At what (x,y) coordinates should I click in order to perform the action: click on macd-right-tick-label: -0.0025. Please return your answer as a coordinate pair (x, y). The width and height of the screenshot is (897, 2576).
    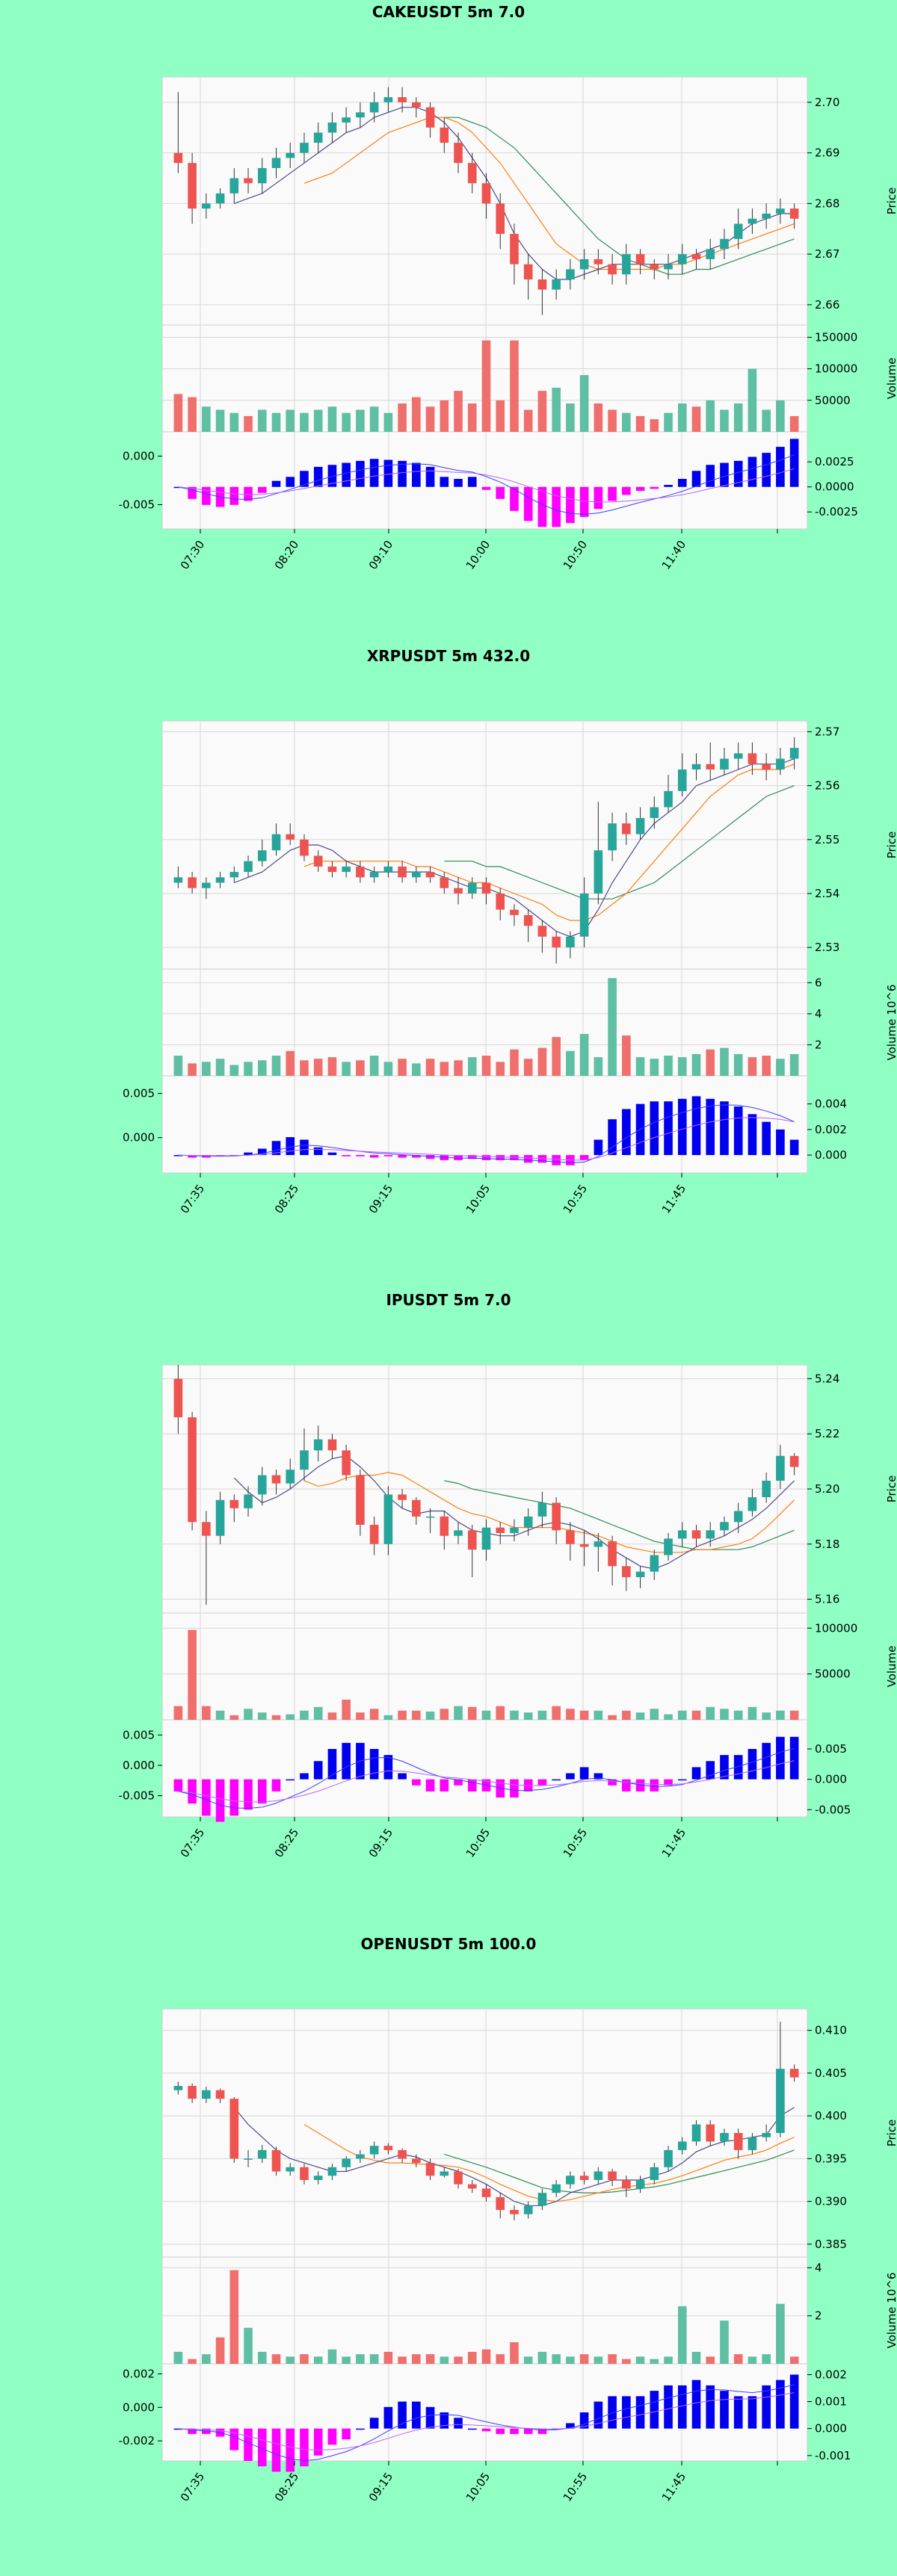
    Looking at the image, I should click on (836, 511).